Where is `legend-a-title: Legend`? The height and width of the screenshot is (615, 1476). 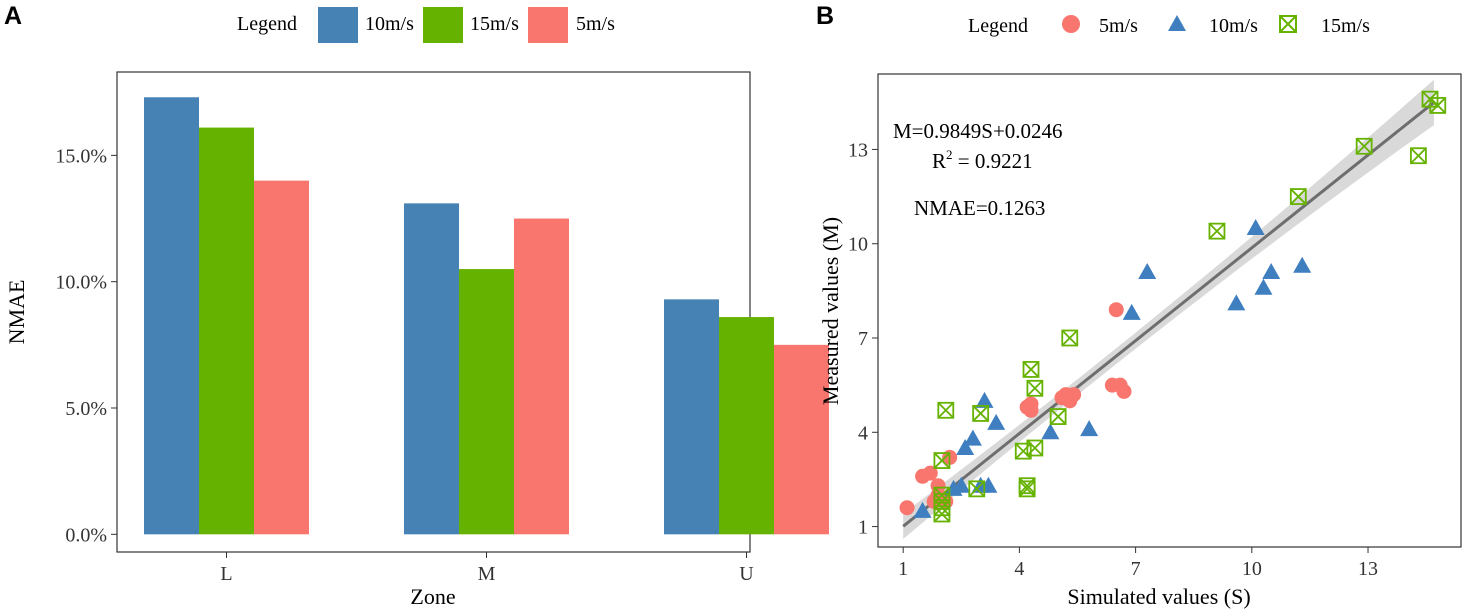
legend-a-title: Legend is located at coordinates (267, 24).